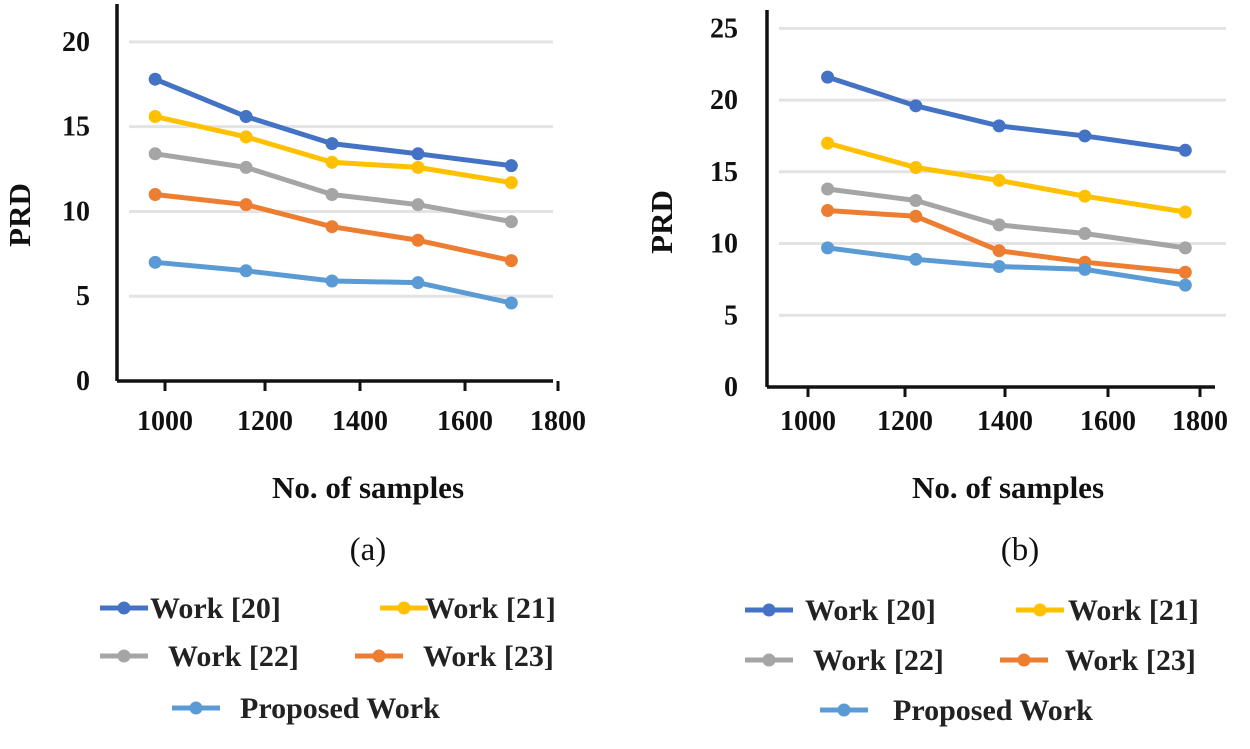 Image resolution: width=1250 pixels, height=749 pixels. What do you see at coordinates (724, 28) in the screenshot?
I see `y-tick-label: 25` at bounding box center [724, 28].